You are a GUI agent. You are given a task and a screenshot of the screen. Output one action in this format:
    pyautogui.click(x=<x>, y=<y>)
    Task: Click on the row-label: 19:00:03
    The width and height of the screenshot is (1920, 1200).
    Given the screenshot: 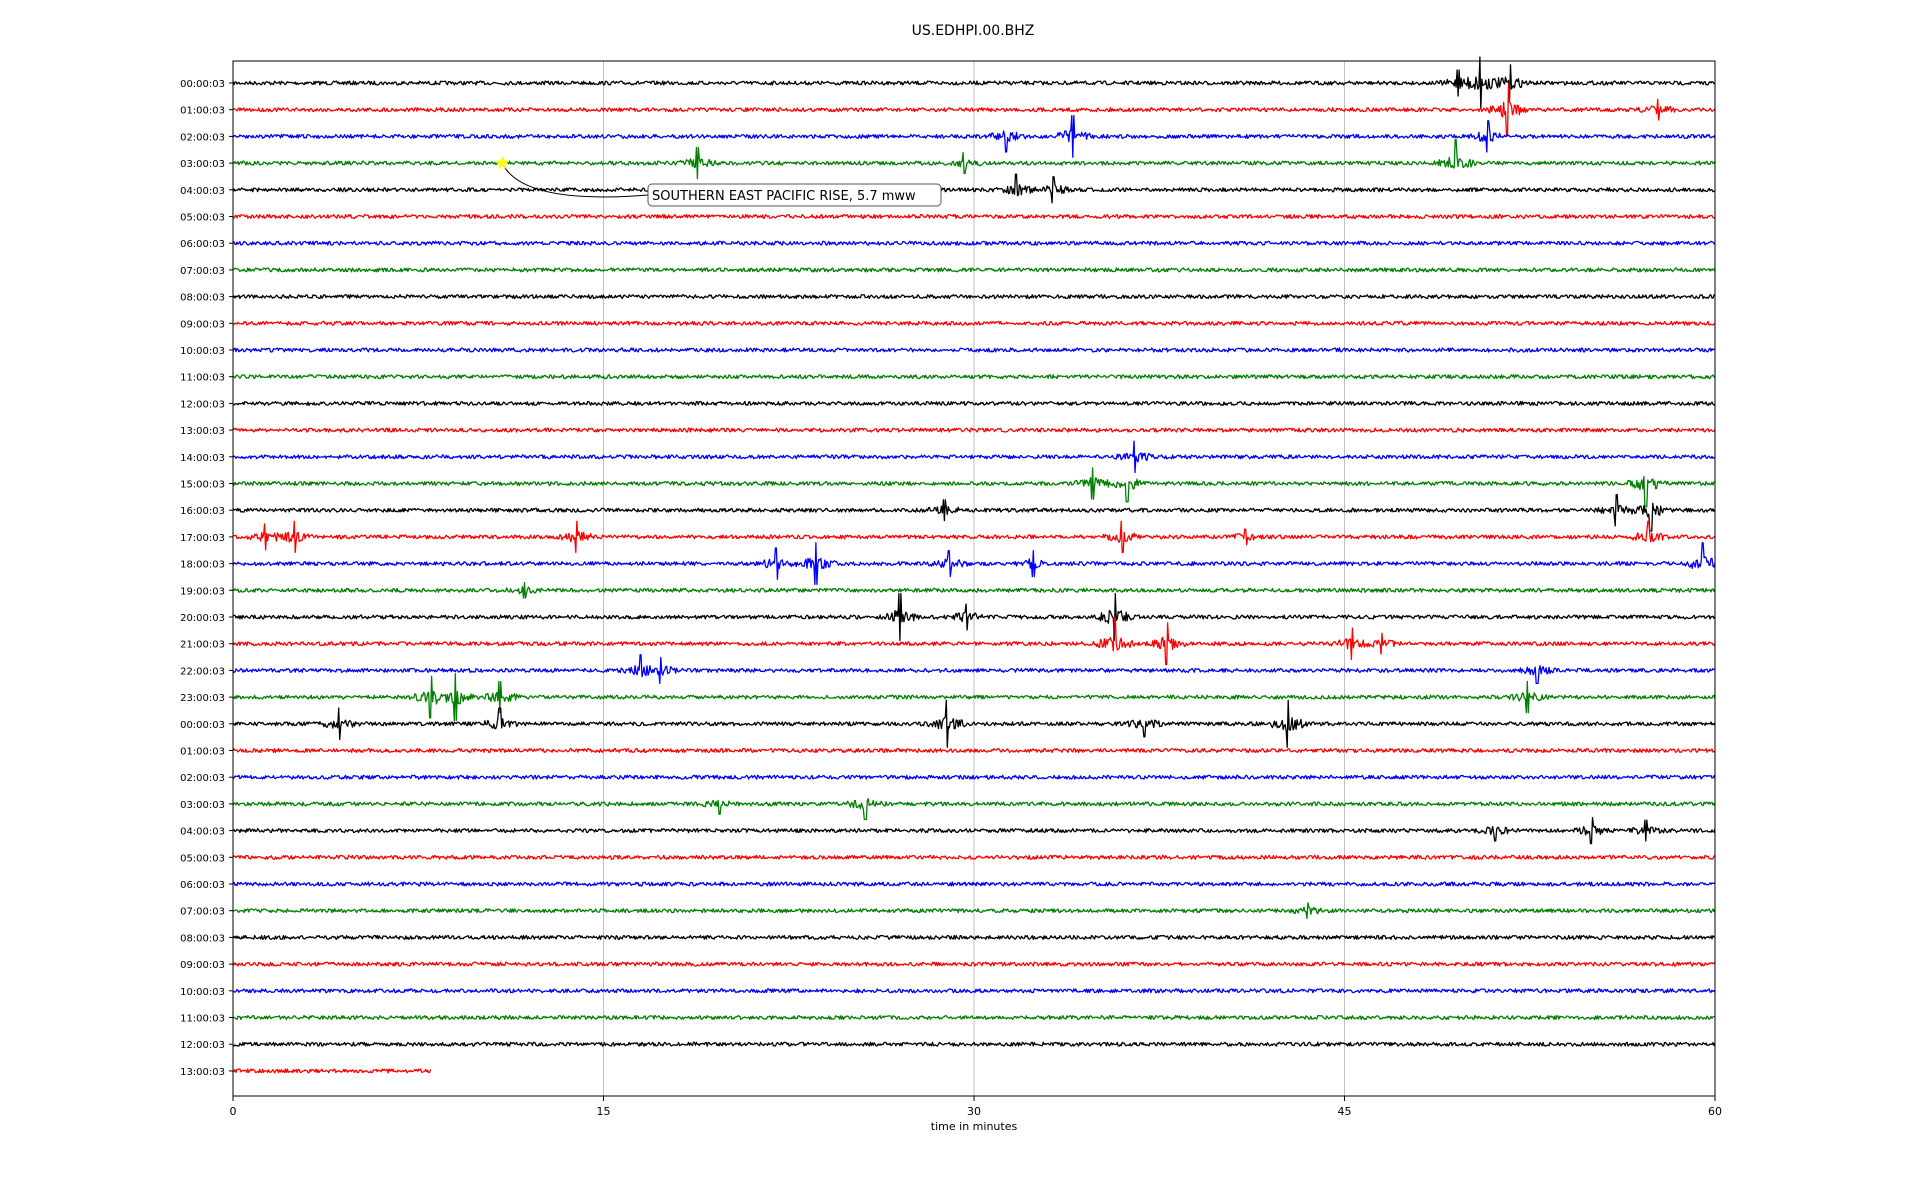 What is the action you would take?
    pyautogui.click(x=202, y=591)
    